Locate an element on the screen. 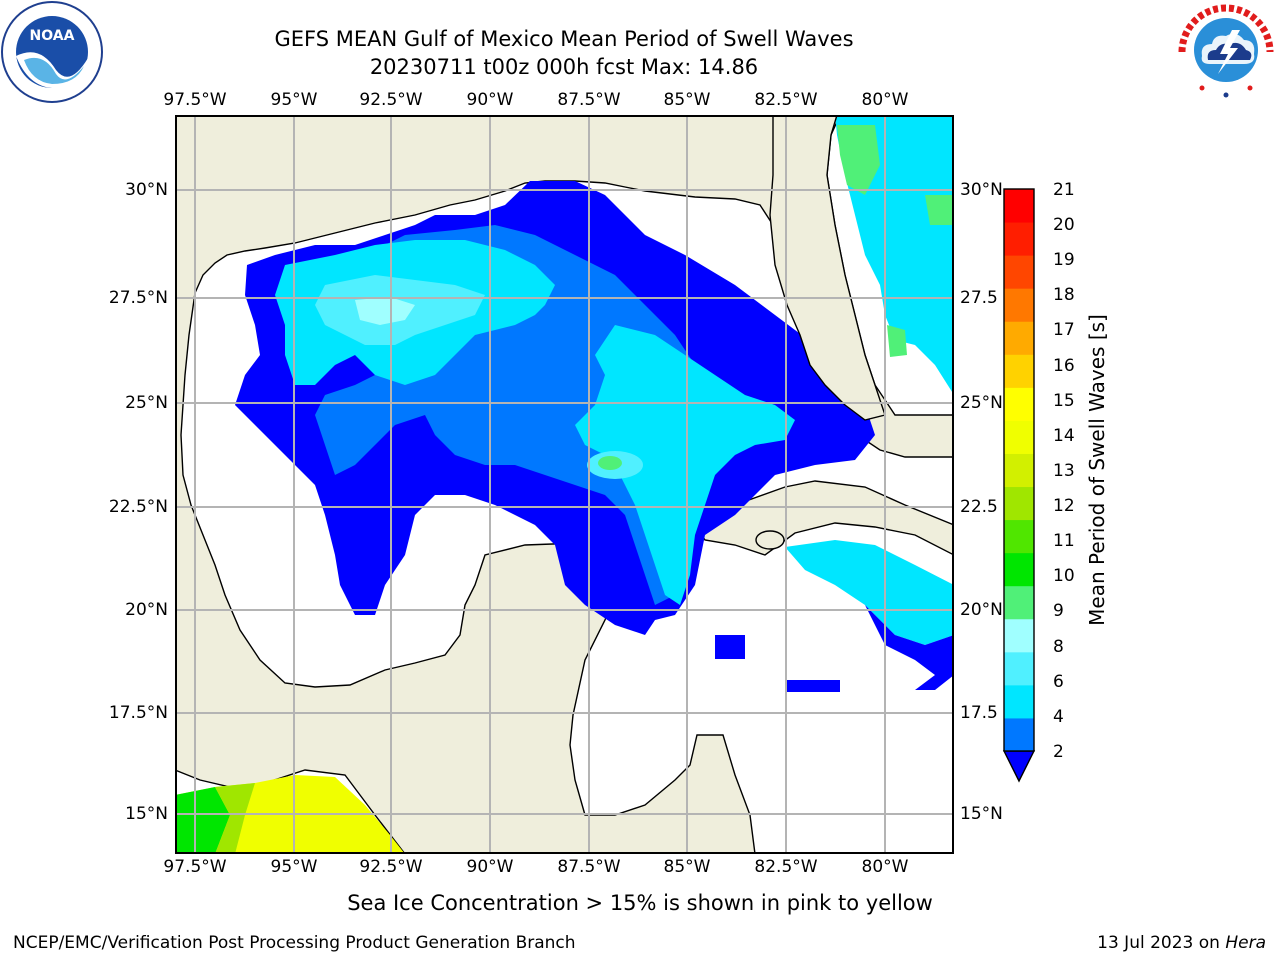 This screenshot has width=1280, height=960. colorbar-tick: 6 is located at coordinates (1058, 682).